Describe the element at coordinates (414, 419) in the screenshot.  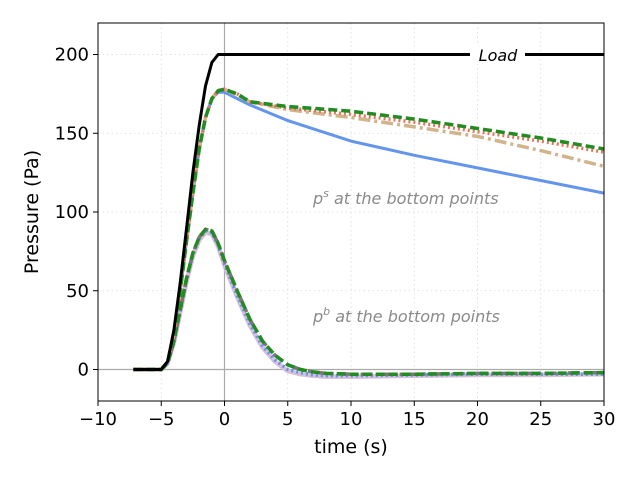
I see `x-tick-label: 15` at that location.